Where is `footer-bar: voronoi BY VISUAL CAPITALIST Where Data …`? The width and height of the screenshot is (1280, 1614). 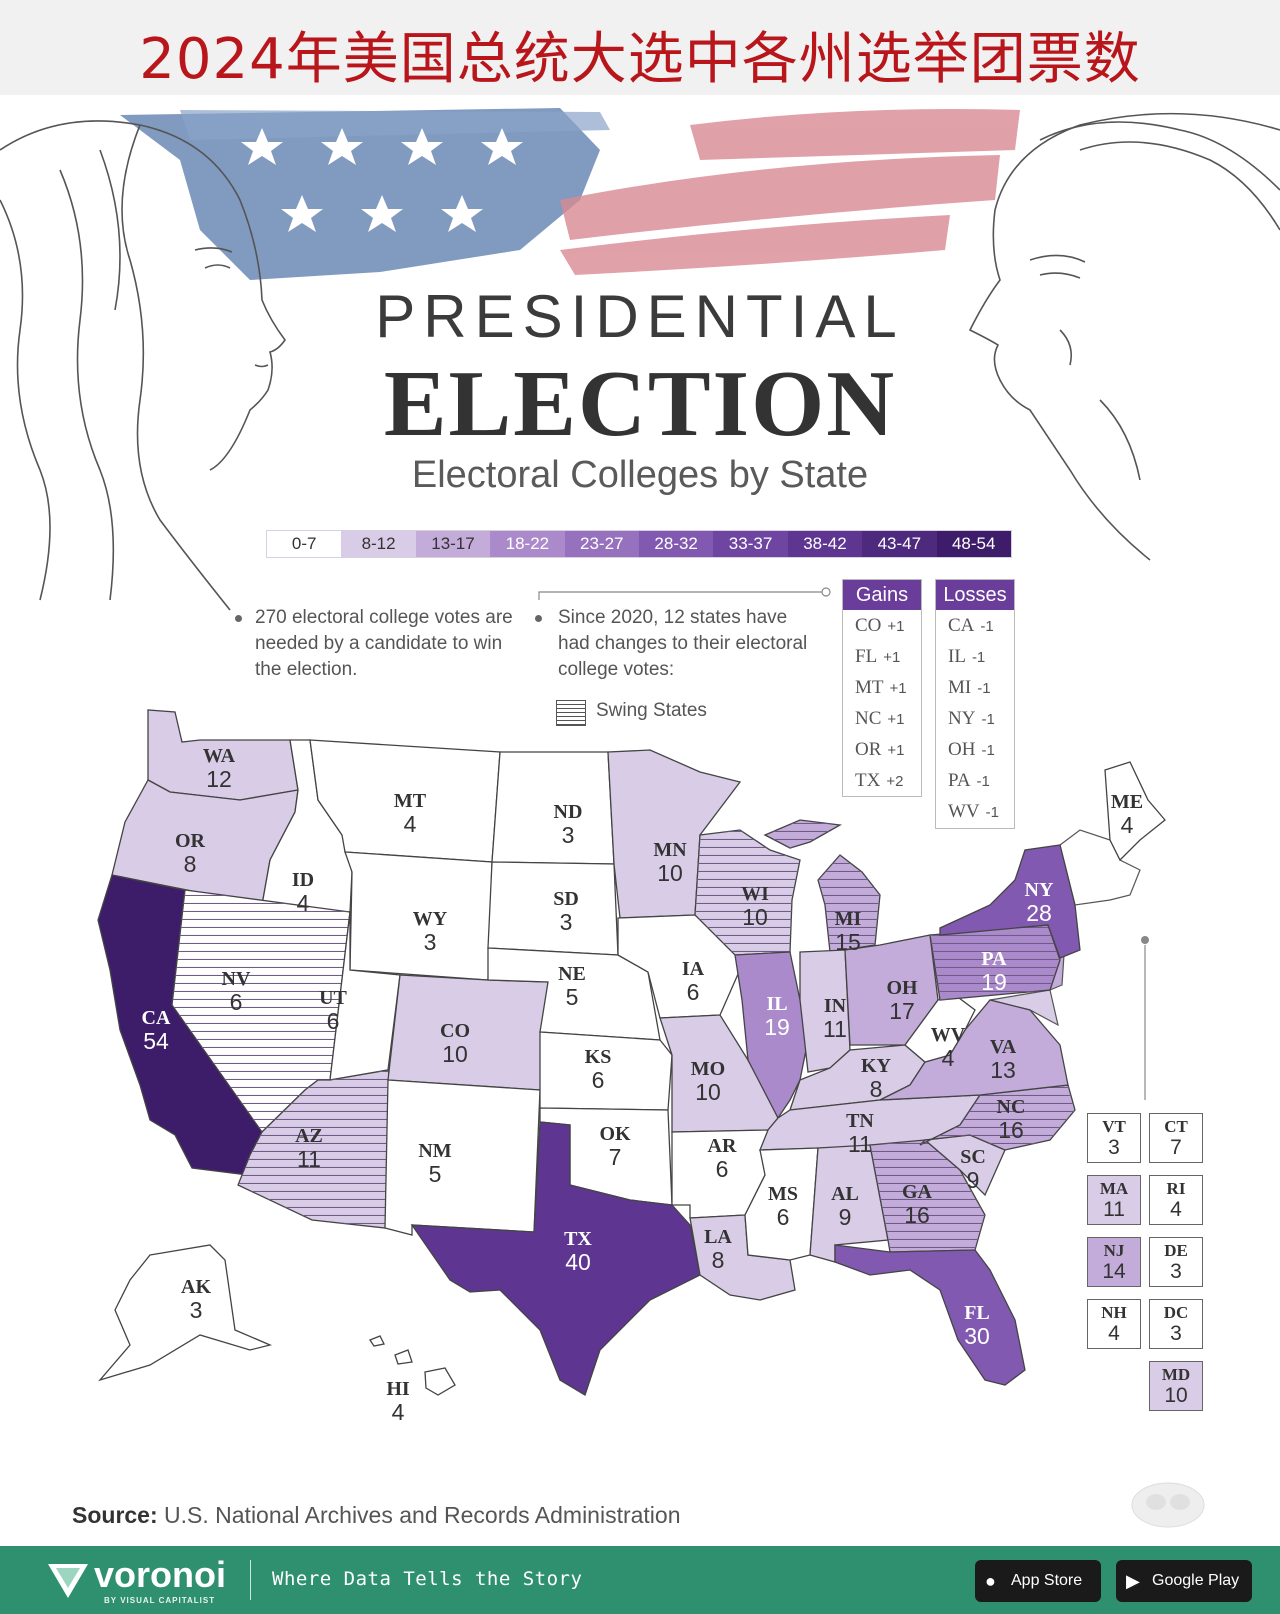
footer-bar: voronoi BY VISUAL CAPITALIST Where Data … is located at coordinates (640, 1580).